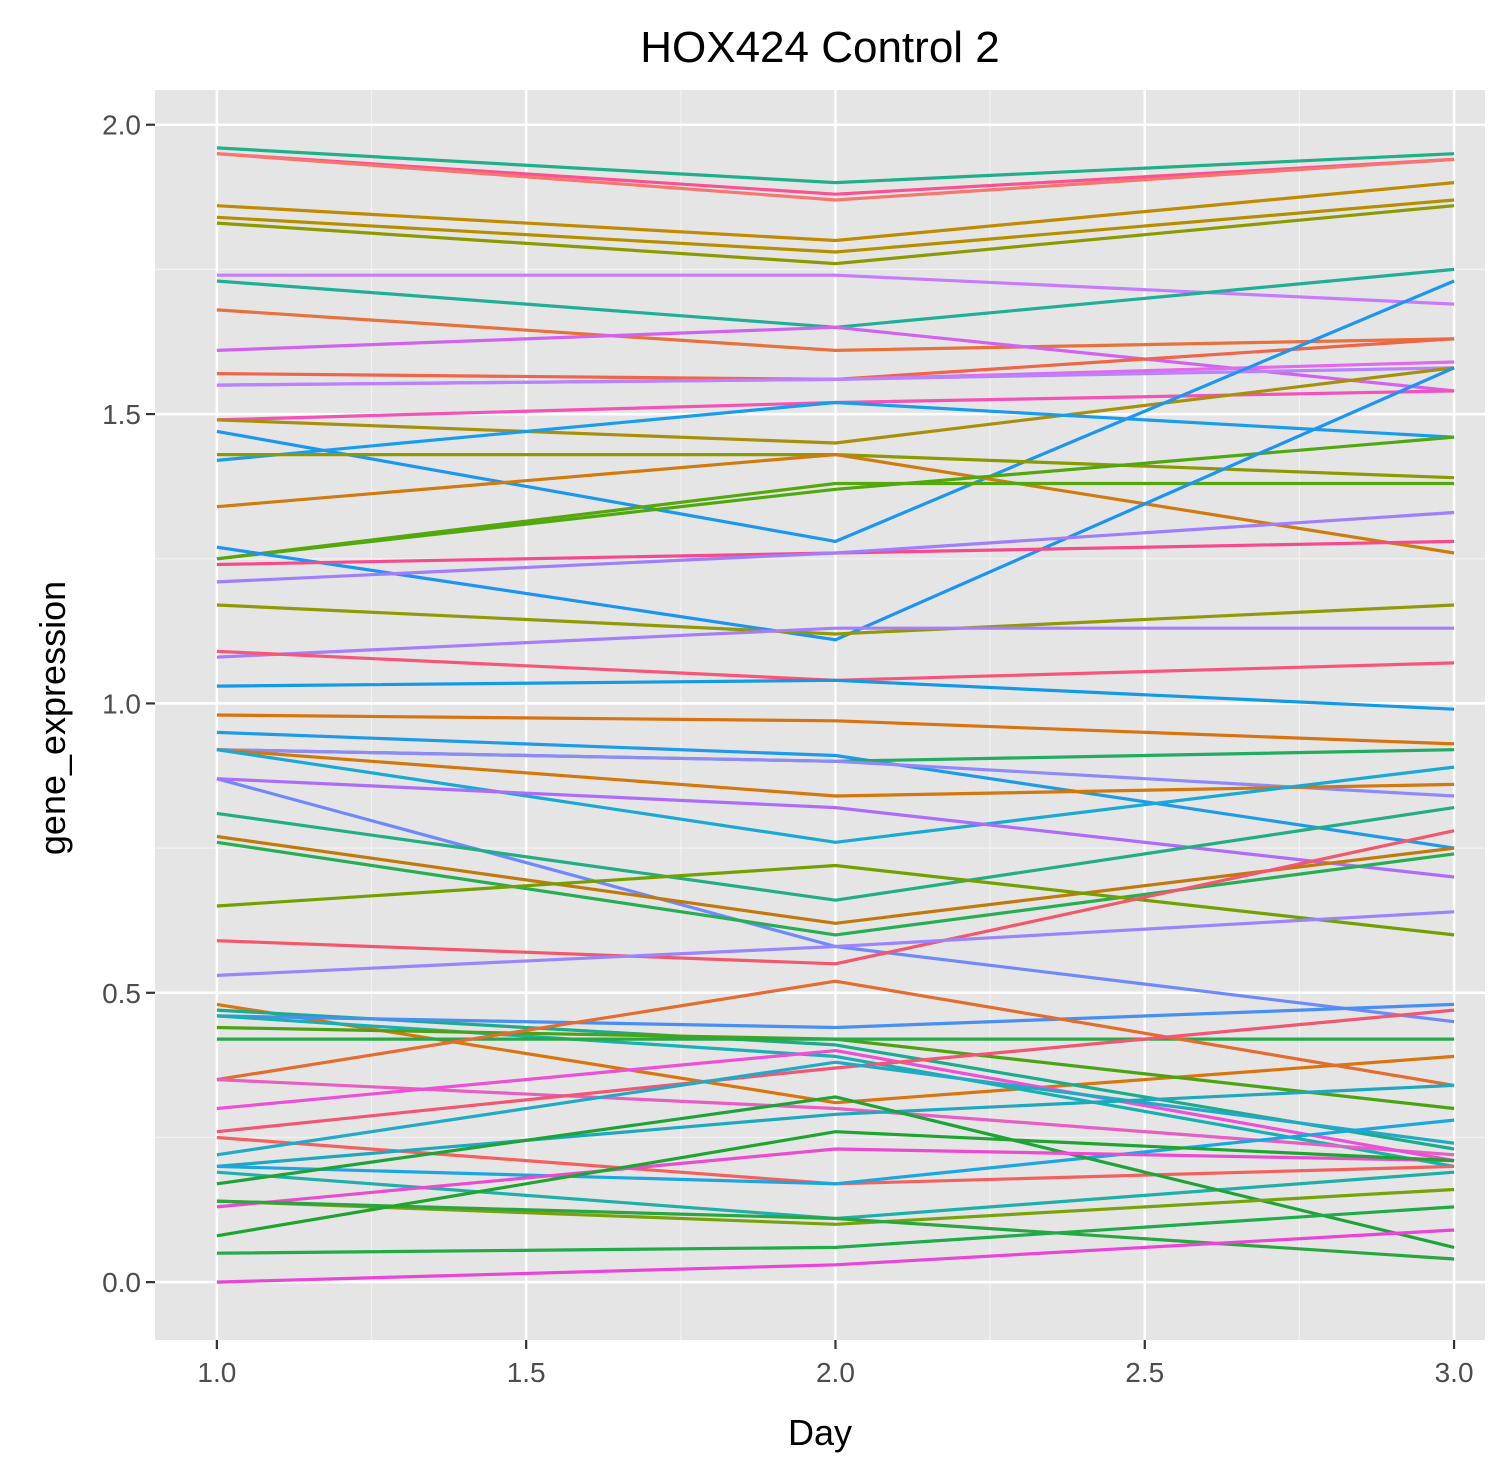 The image size is (1508, 1475). I want to click on y-tick-label: 1.5, so click(121, 414).